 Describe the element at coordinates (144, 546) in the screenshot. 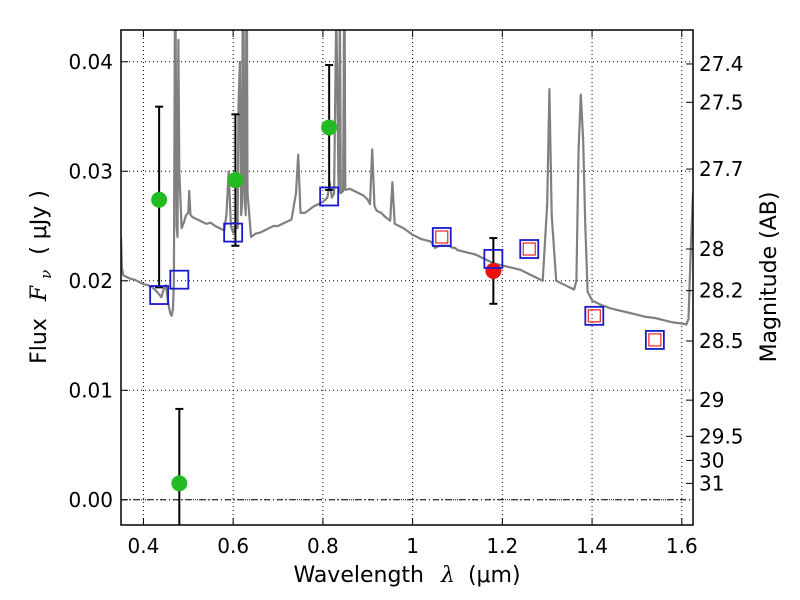

I see `x-tick-label: 0.4` at that location.